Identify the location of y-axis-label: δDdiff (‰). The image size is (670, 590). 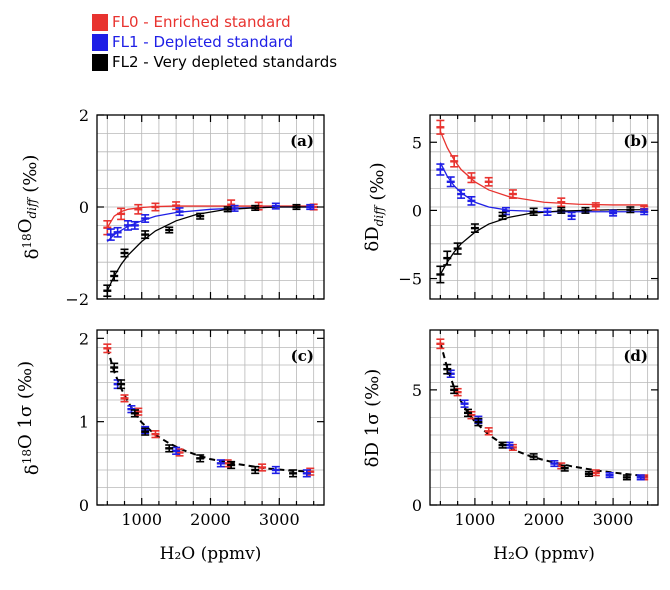
(375, 206).